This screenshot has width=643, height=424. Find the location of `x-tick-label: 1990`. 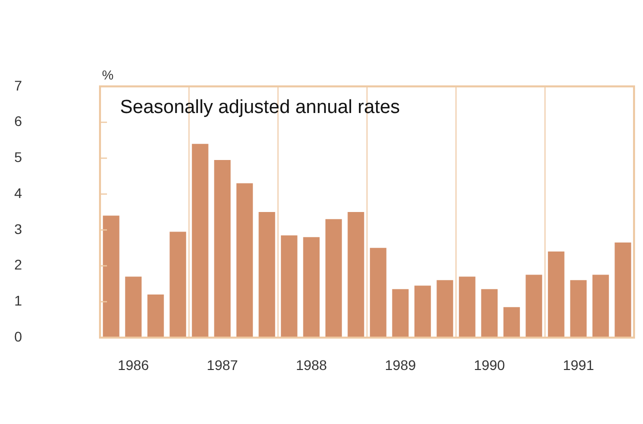

x-tick-label: 1990 is located at coordinates (490, 364).